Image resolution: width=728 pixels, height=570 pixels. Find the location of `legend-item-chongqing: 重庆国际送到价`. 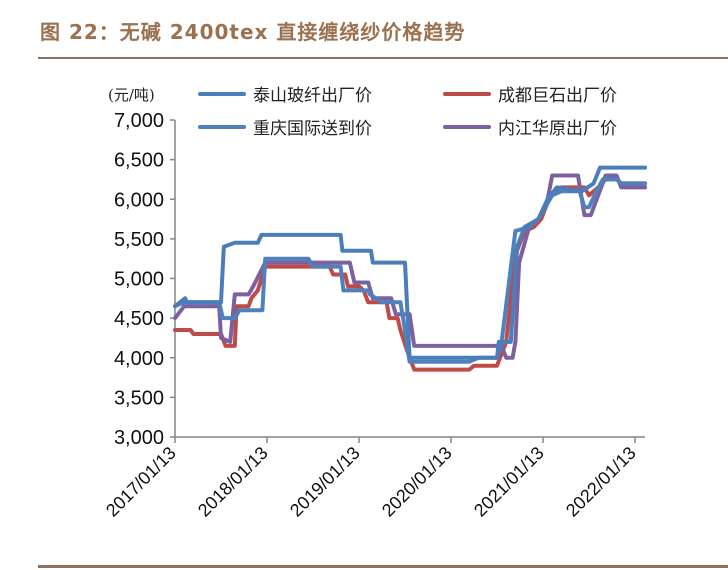

legend-item-chongqing: 重庆国际送到价 is located at coordinates (285, 126).